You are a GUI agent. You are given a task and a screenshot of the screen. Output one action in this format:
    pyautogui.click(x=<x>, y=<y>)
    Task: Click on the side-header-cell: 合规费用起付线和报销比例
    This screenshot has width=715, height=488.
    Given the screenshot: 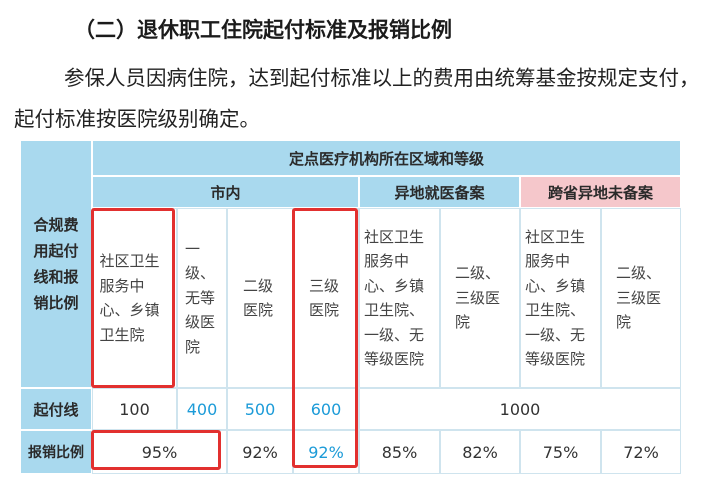 What is the action you would take?
    pyautogui.click(x=56, y=264)
    